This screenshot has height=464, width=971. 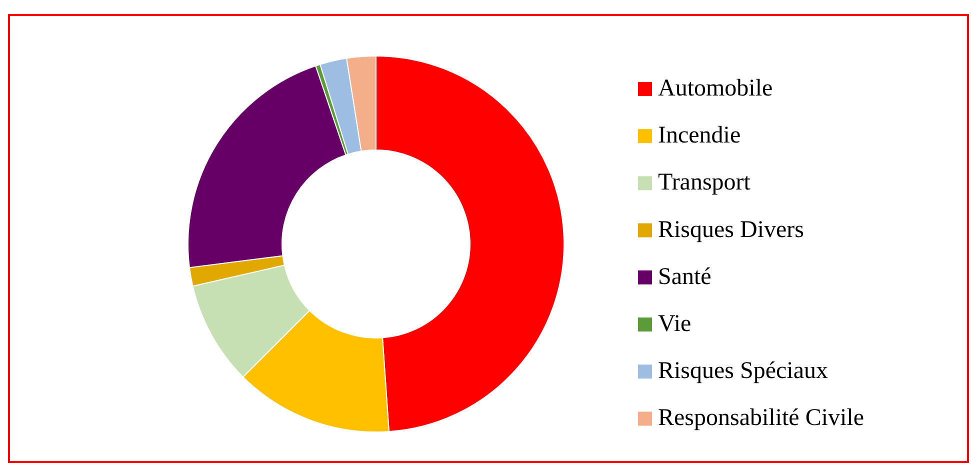 I want to click on legend-label: Santé, so click(x=685, y=277).